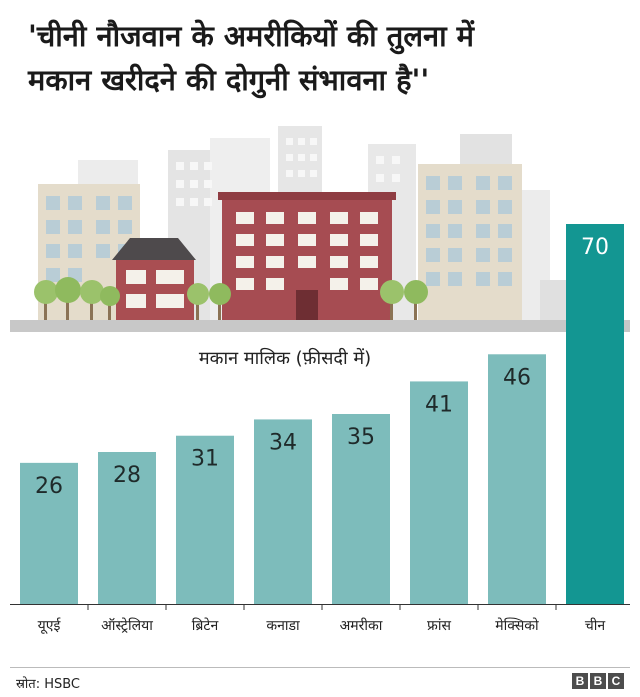  Describe the element at coordinates (439, 626) in the screenshot. I see `category-label-5: फ्रांस` at that location.